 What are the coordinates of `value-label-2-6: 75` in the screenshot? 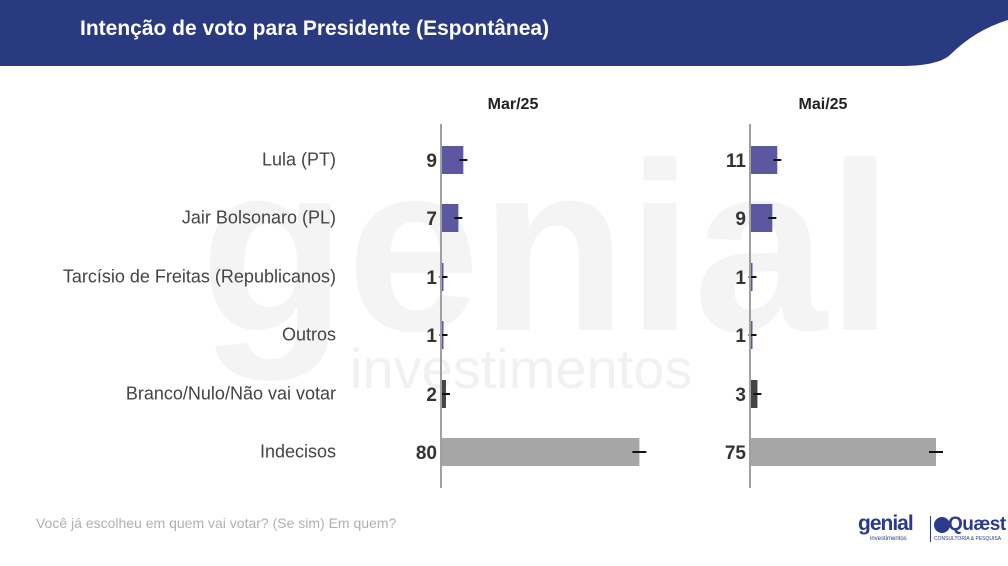 It's located at (736, 453).